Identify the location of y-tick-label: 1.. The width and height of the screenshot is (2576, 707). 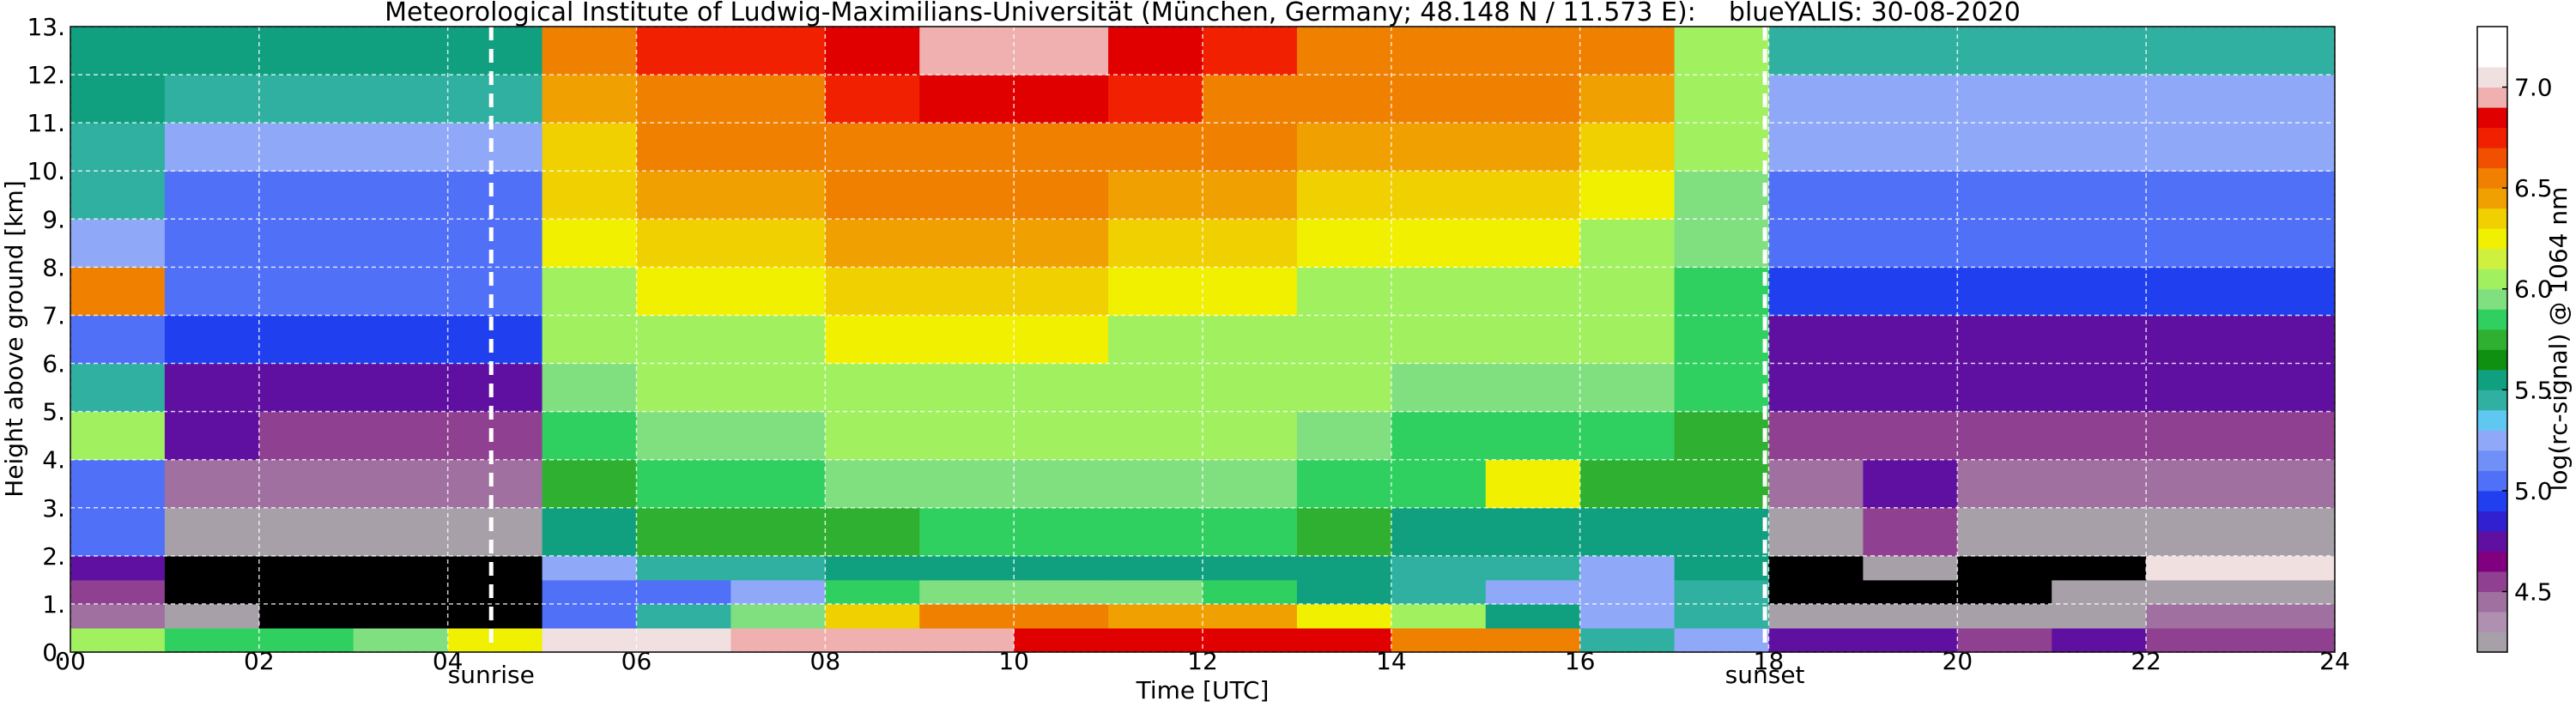
(53, 604).